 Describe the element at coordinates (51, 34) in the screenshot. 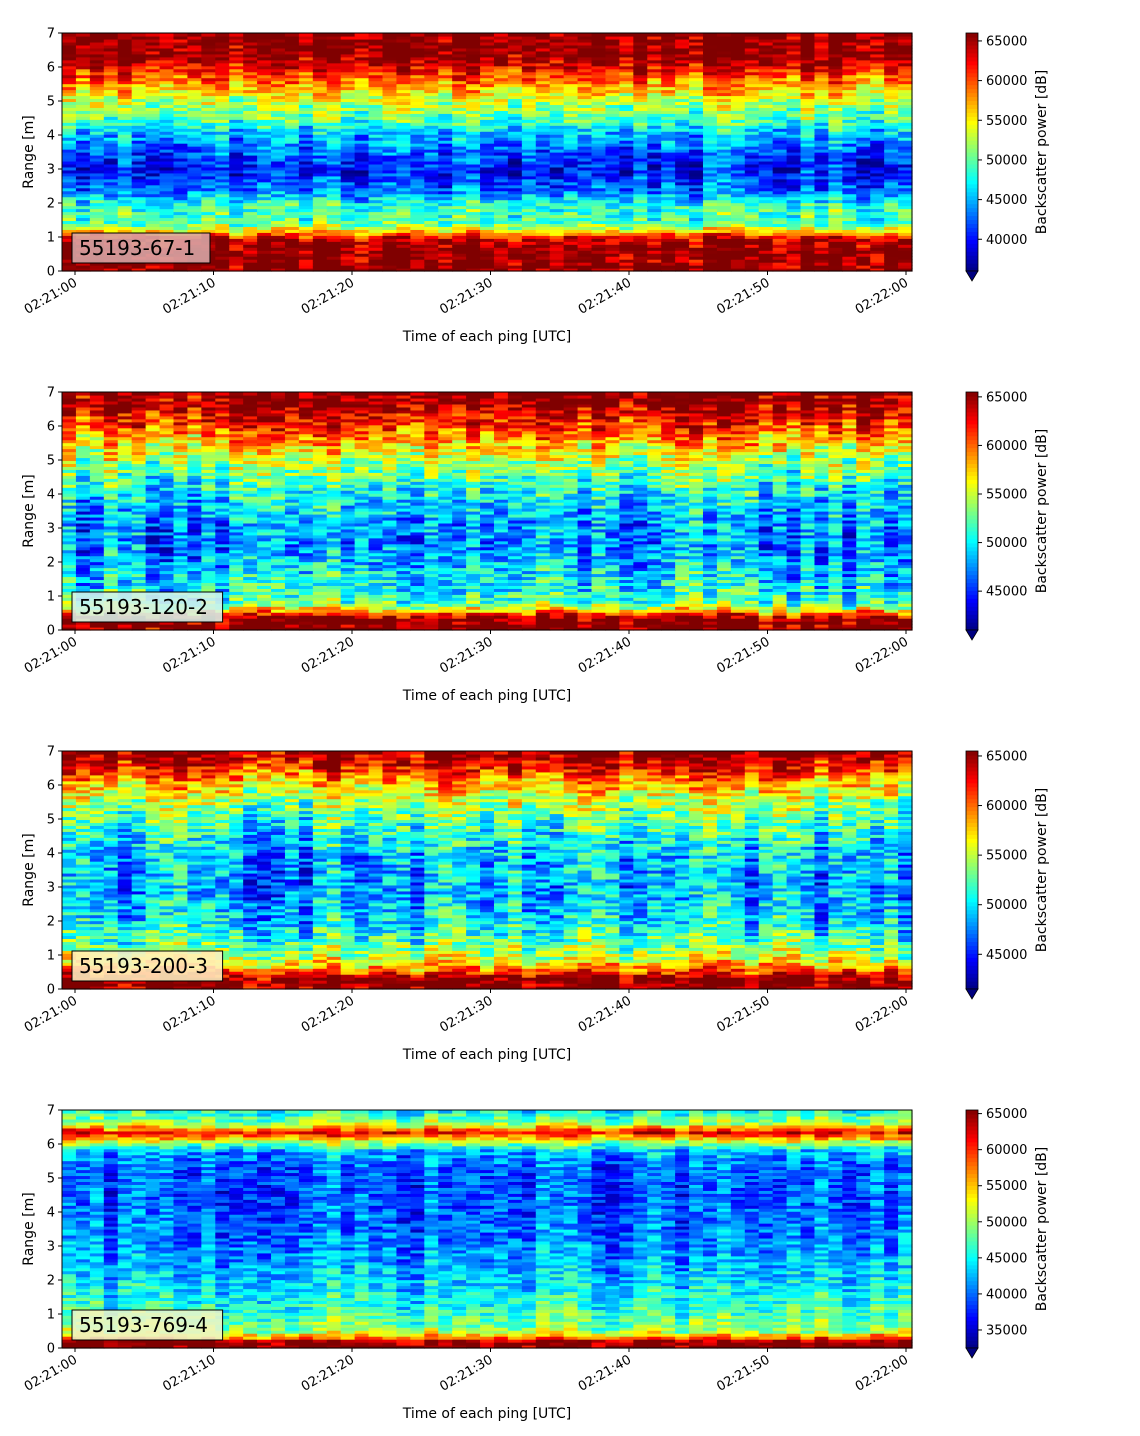

I see `y-tick-label: 7` at that location.